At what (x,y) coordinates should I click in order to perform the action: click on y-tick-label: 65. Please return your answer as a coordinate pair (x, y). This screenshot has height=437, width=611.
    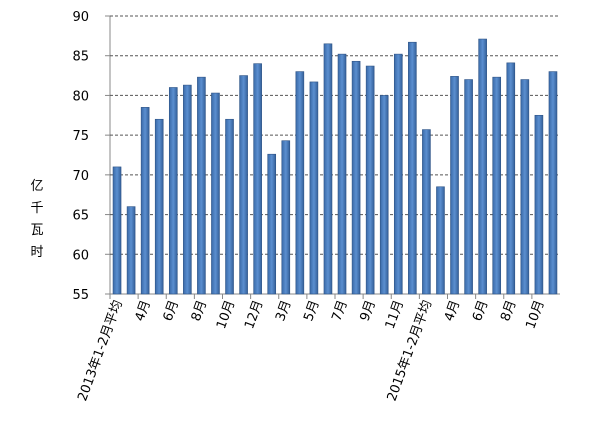
    Looking at the image, I should click on (80, 216).